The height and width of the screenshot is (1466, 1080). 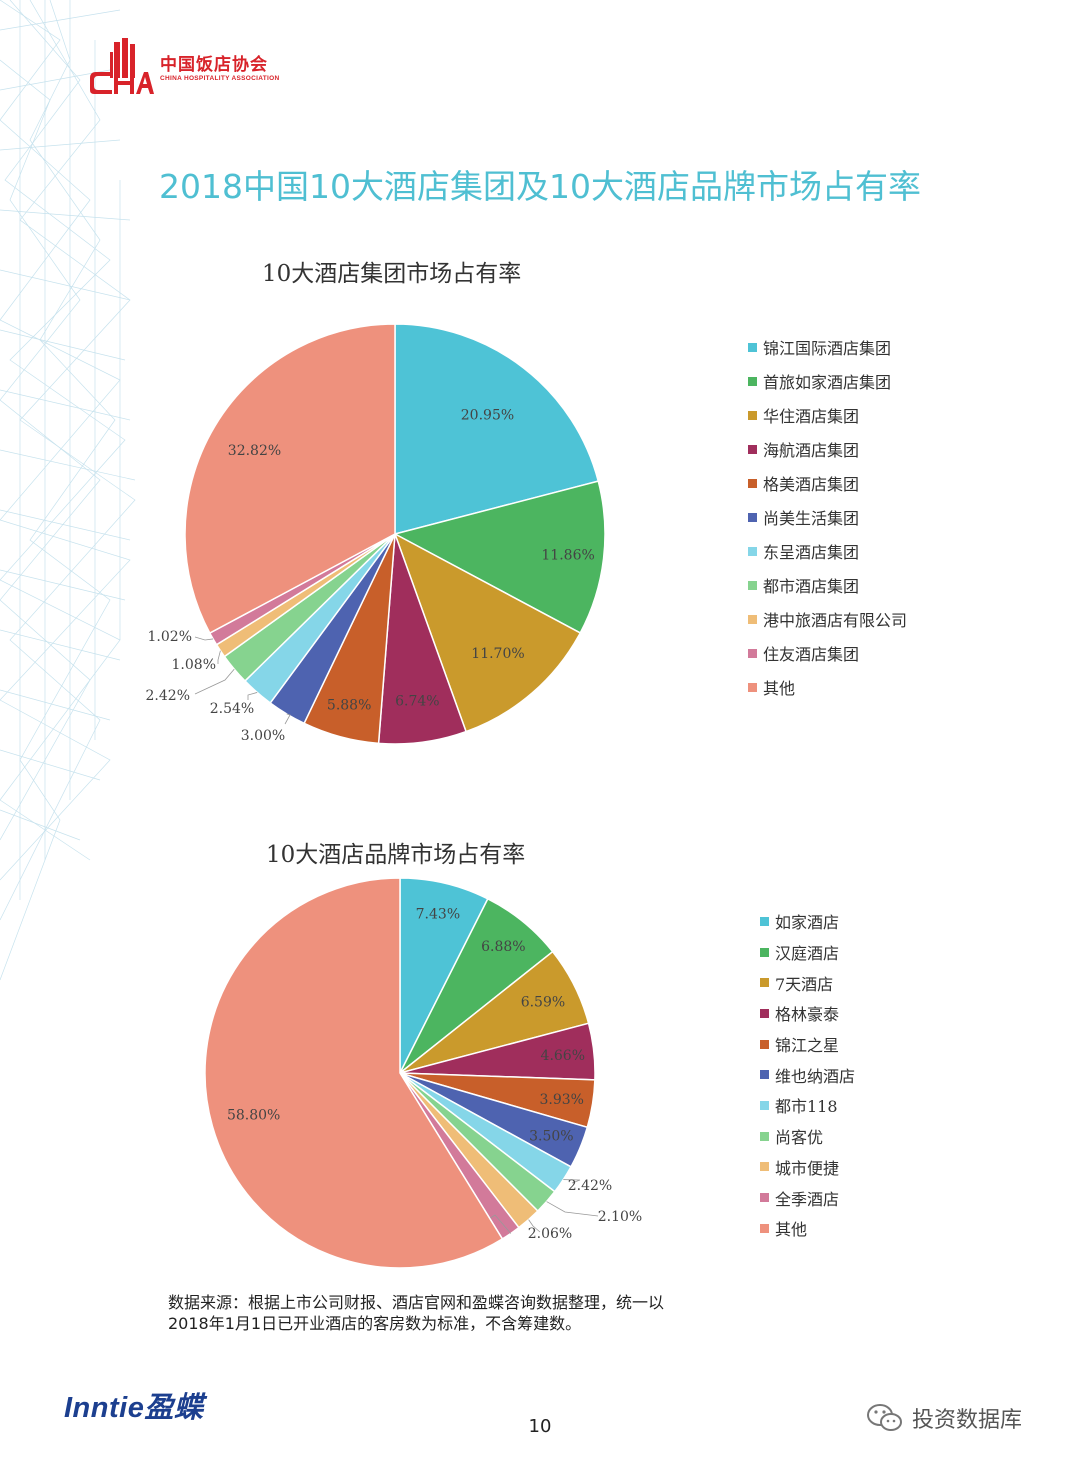 I want to click on logo-english-name: CHINA HOSPITALITY ASSOCIATION, so click(x=220, y=78).